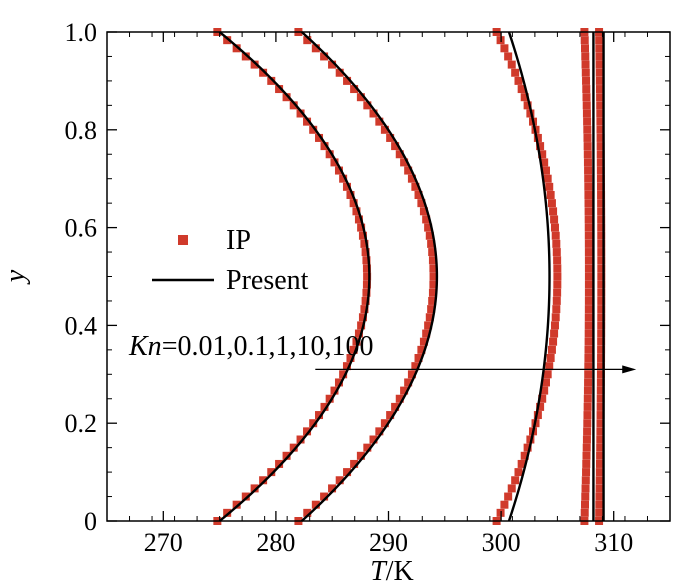 This screenshot has height=583, width=700. Describe the element at coordinates (81, 32) in the screenshot. I see `y-tick-label: 1.0` at that location.